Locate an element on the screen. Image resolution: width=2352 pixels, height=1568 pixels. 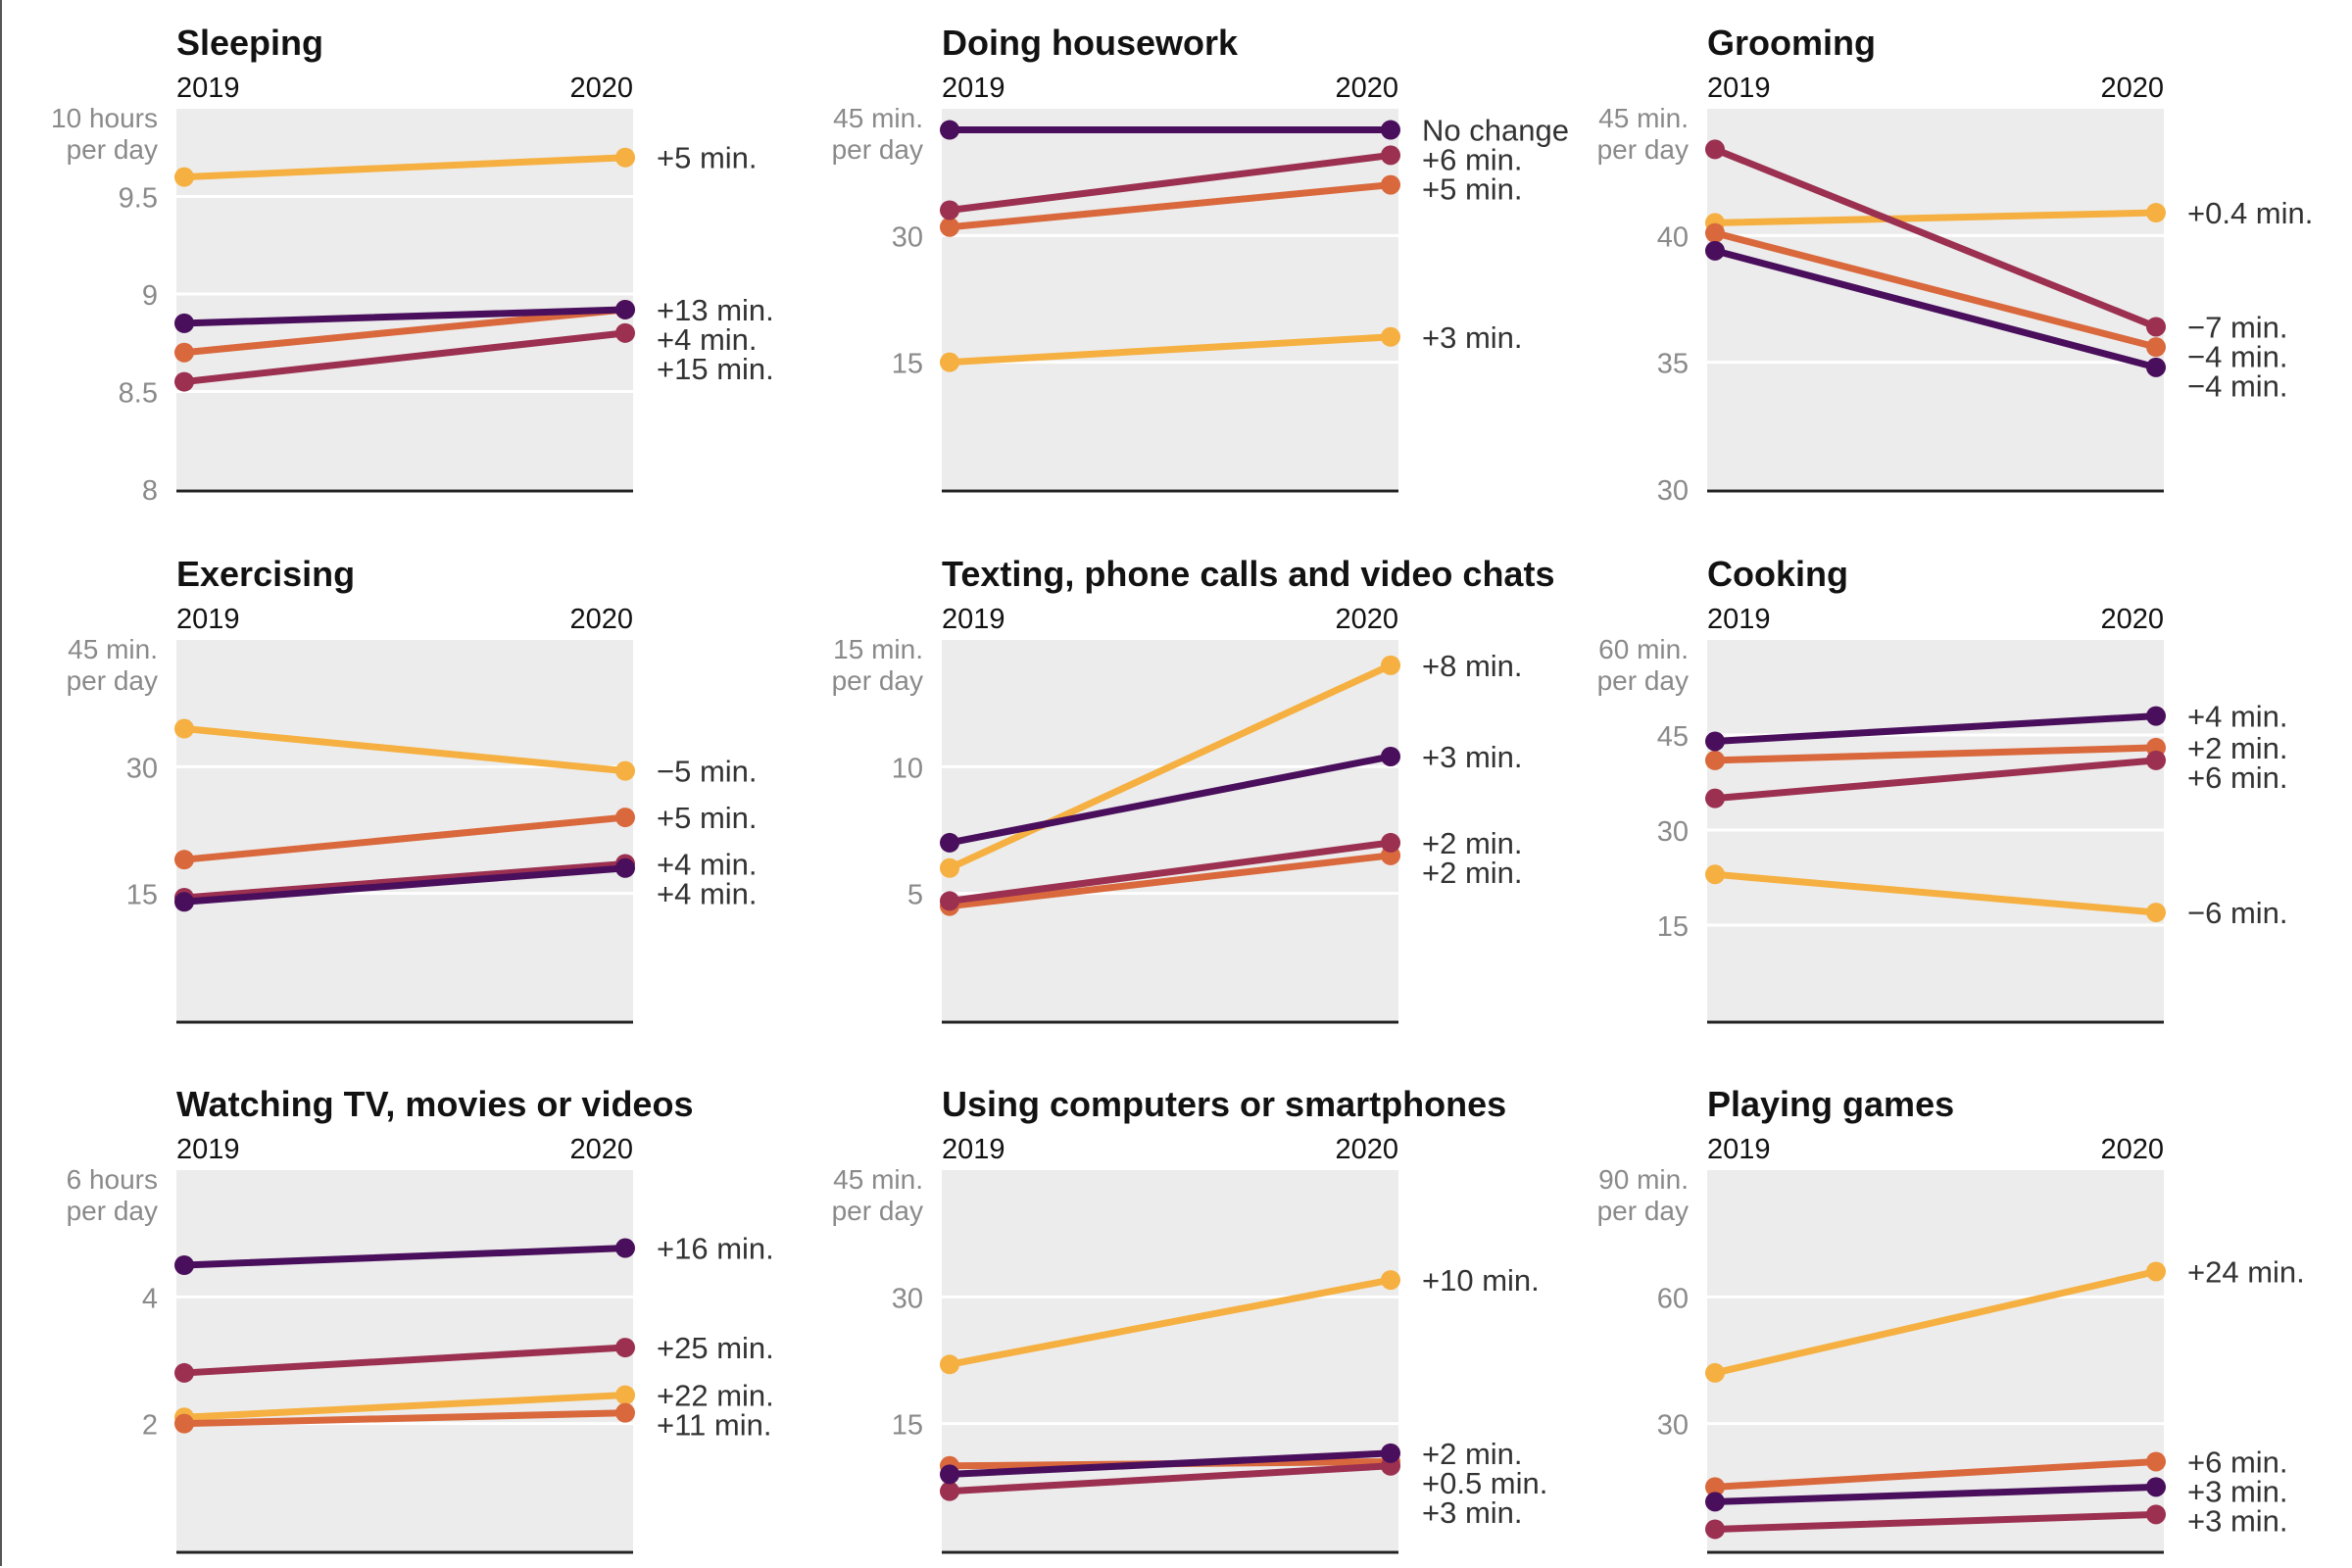
change-label: +2 min. is located at coordinates (1472, 843).